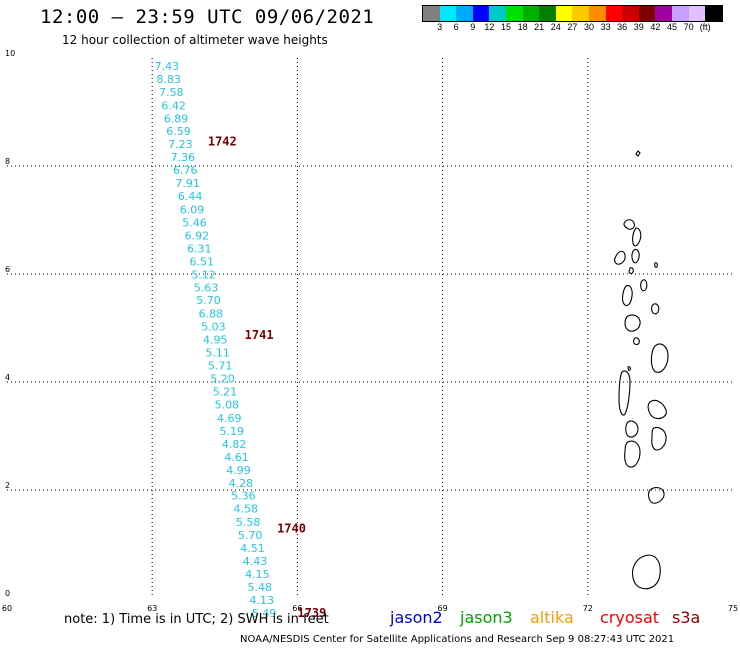  What do you see at coordinates (588, 608) in the screenshot?
I see `x-tick-label: 72` at bounding box center [588, 608].